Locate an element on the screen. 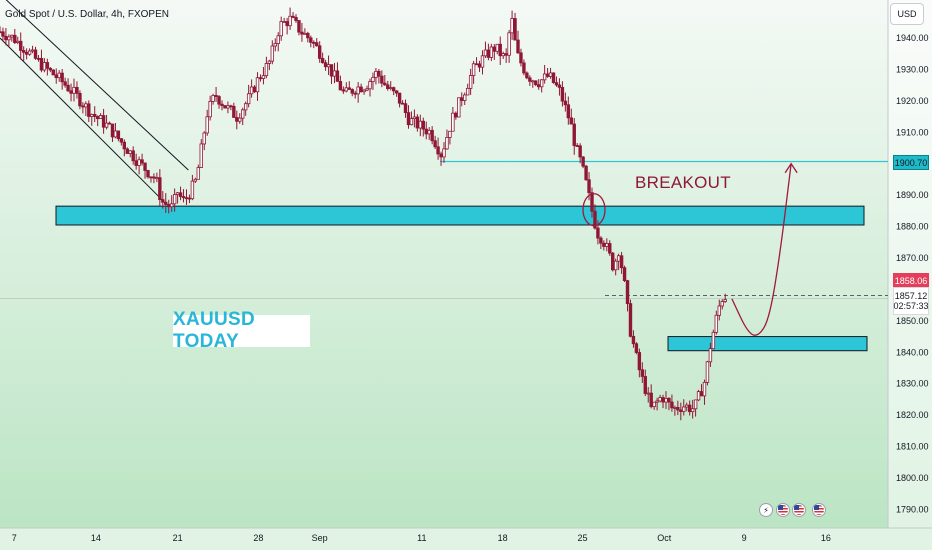 The height and width of the screenshot is (550, 932). chart-header-title: Gold Spot / U.S. Dollar, 4h, FXOPEN is located at coordinates (87, 14).